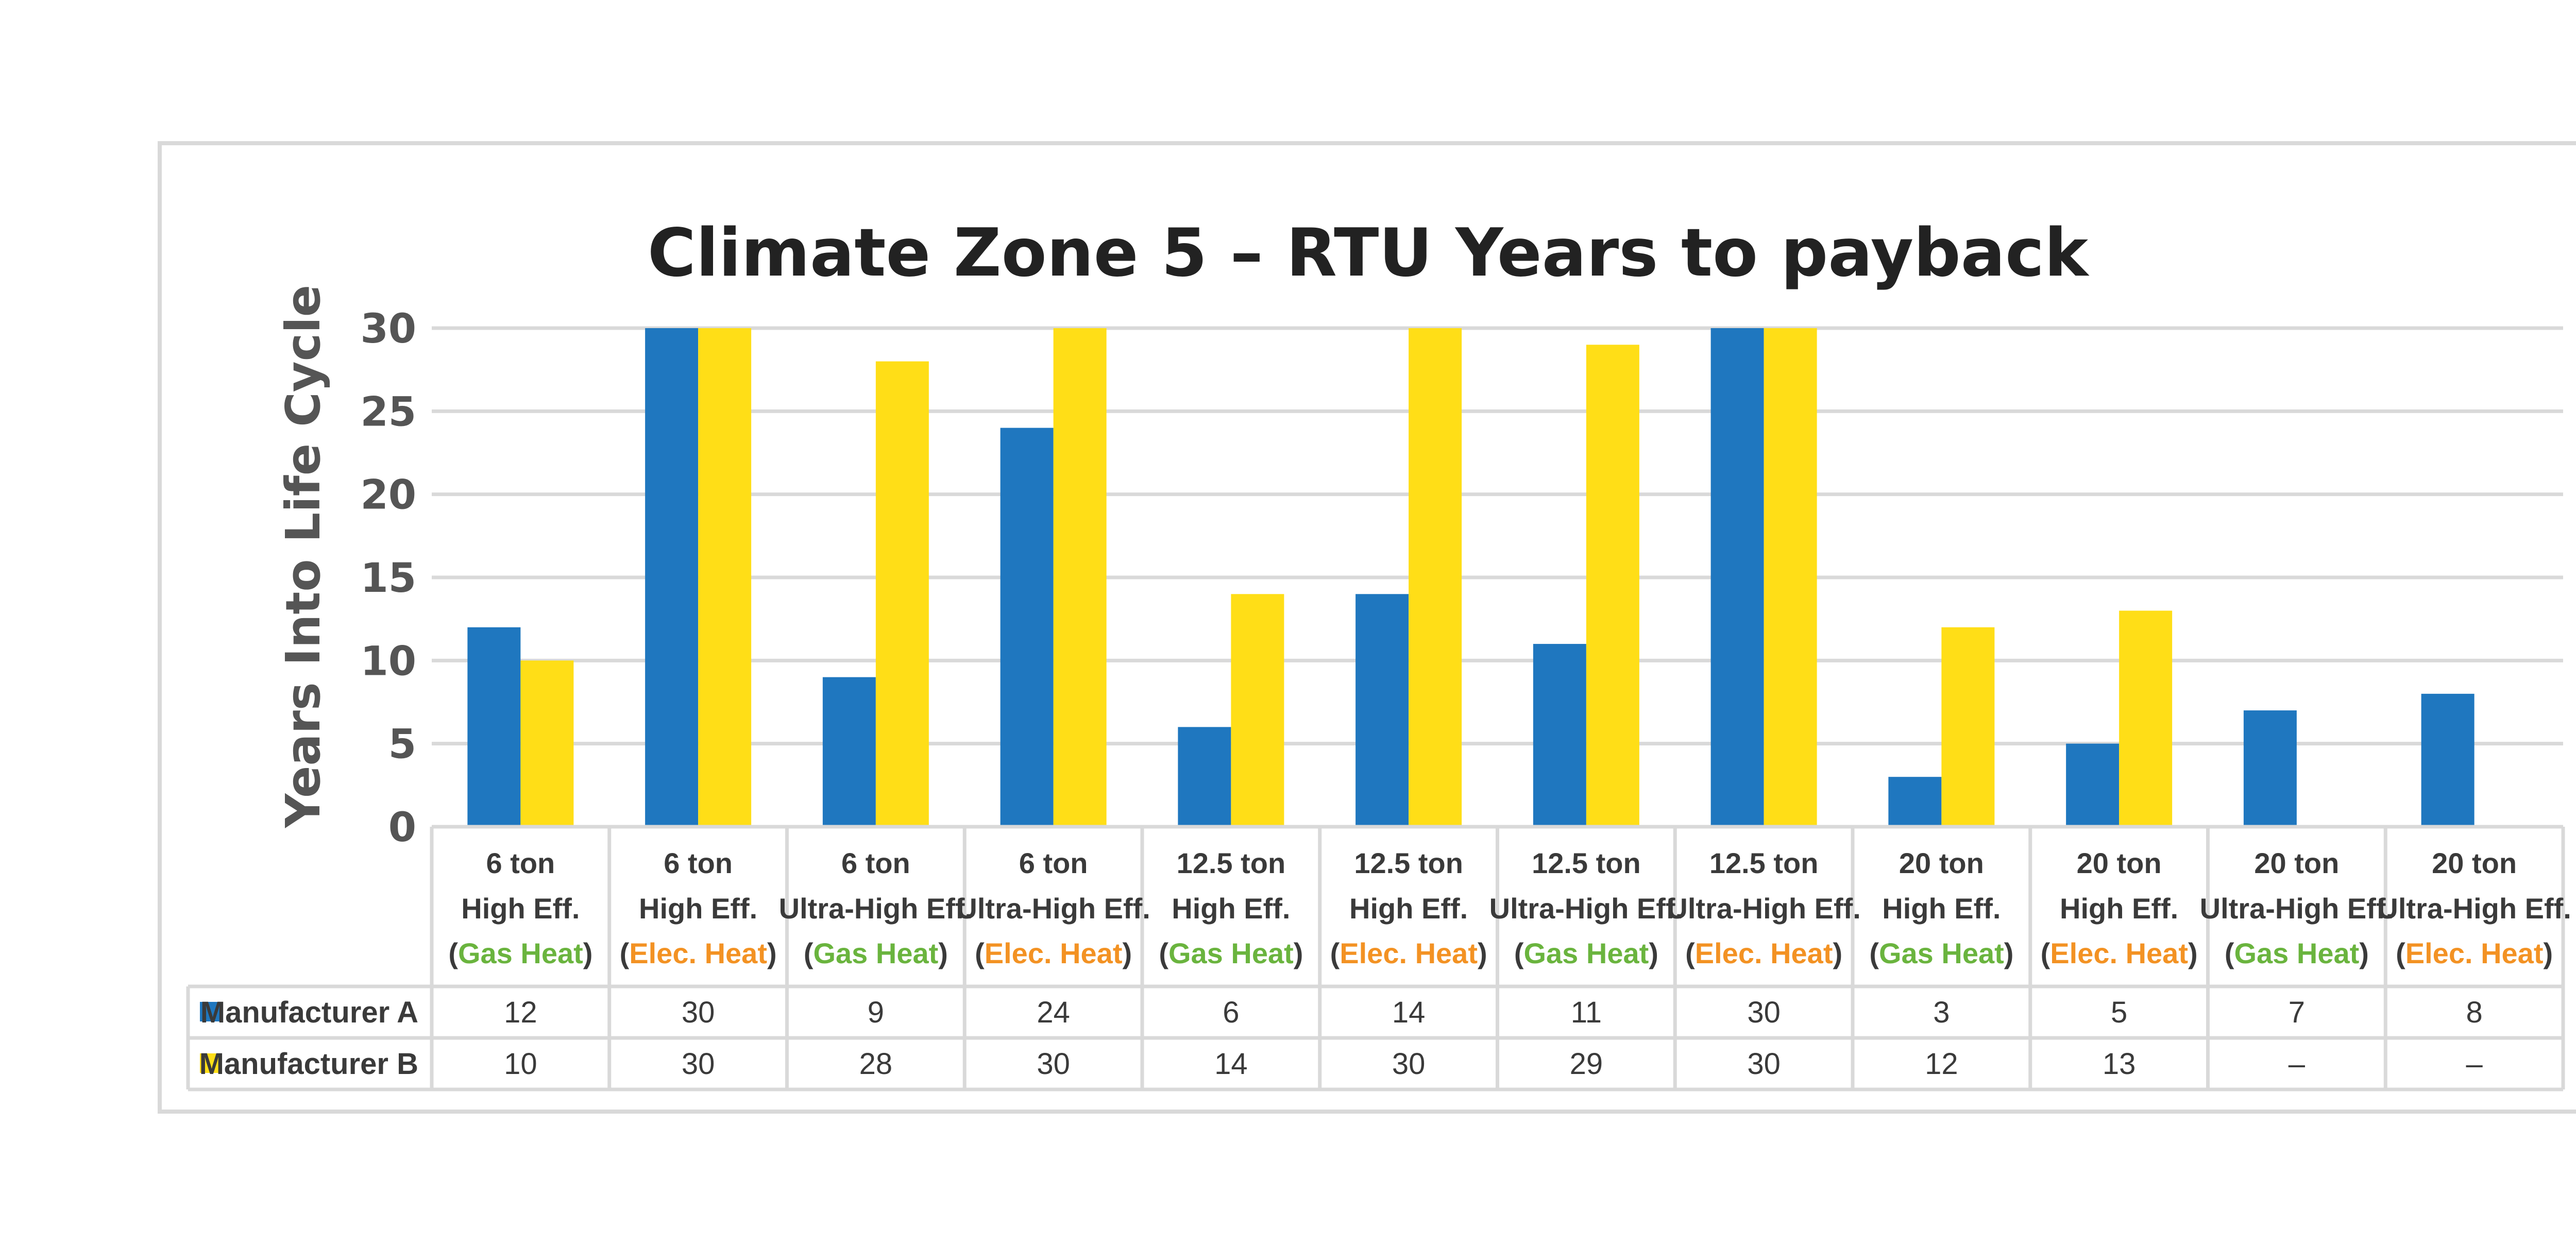 This screenshot has width=2576, height=1245. What do you see at coordinates (2119, 1064) in the screenshot?
I see `table-cell-value: 13` at bounding box center [2119, 1064].